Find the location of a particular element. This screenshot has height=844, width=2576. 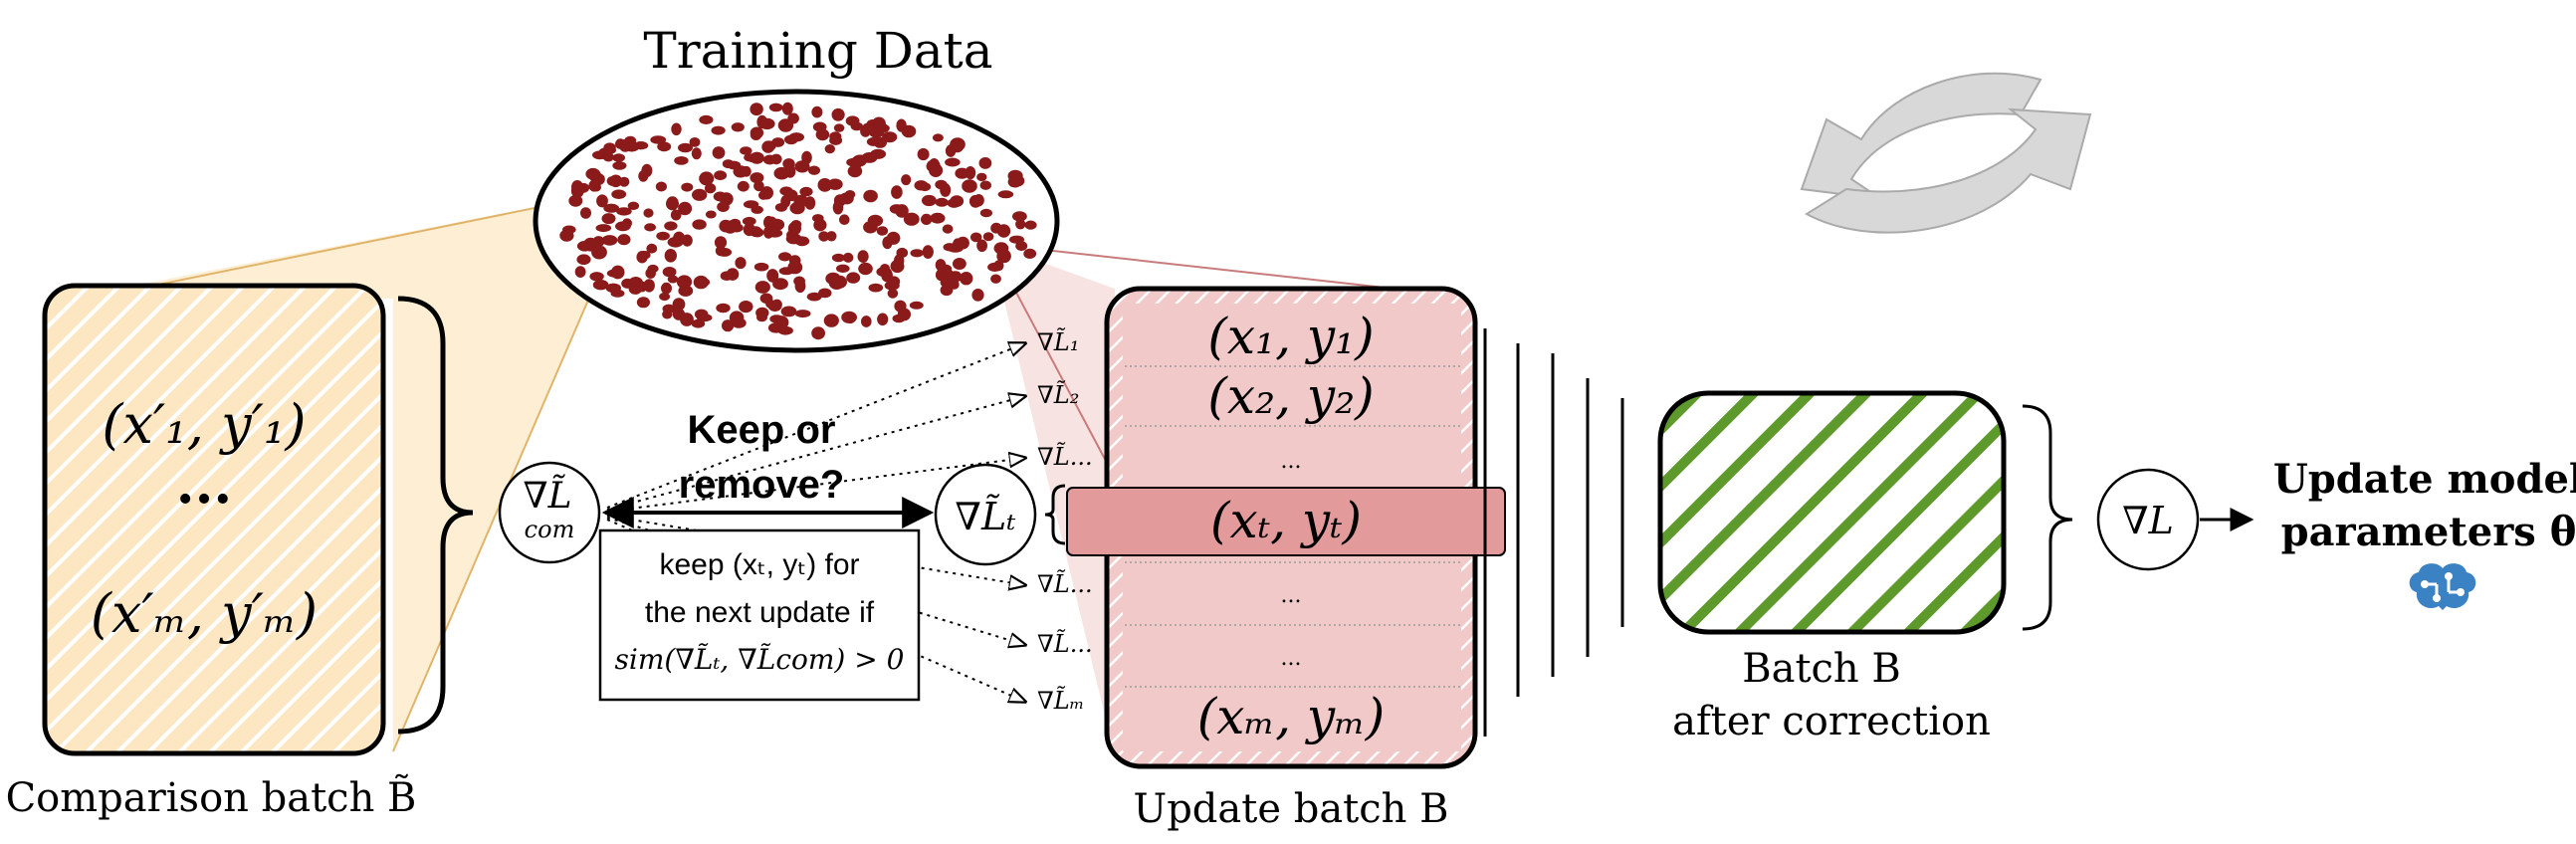

update-row-2: (x₂, y₂) is located at coordinates (1290, 396).